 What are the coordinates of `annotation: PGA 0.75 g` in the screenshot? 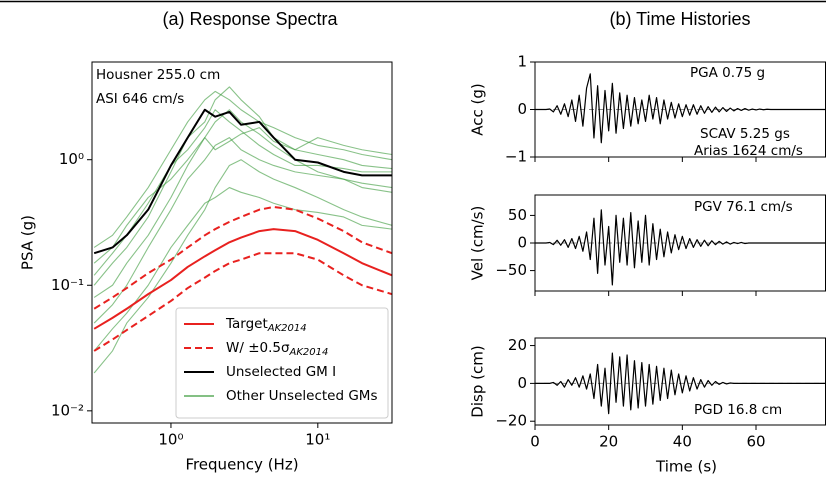 It's located at (727, 73).